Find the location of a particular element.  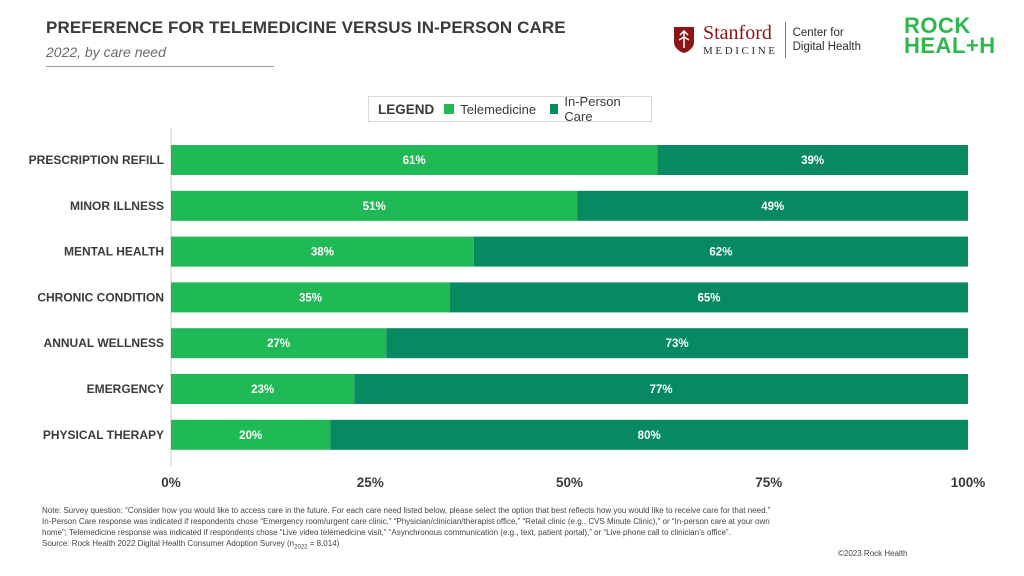

legend-label-in-person: In-Person Care is located at coordinates (592, 109).